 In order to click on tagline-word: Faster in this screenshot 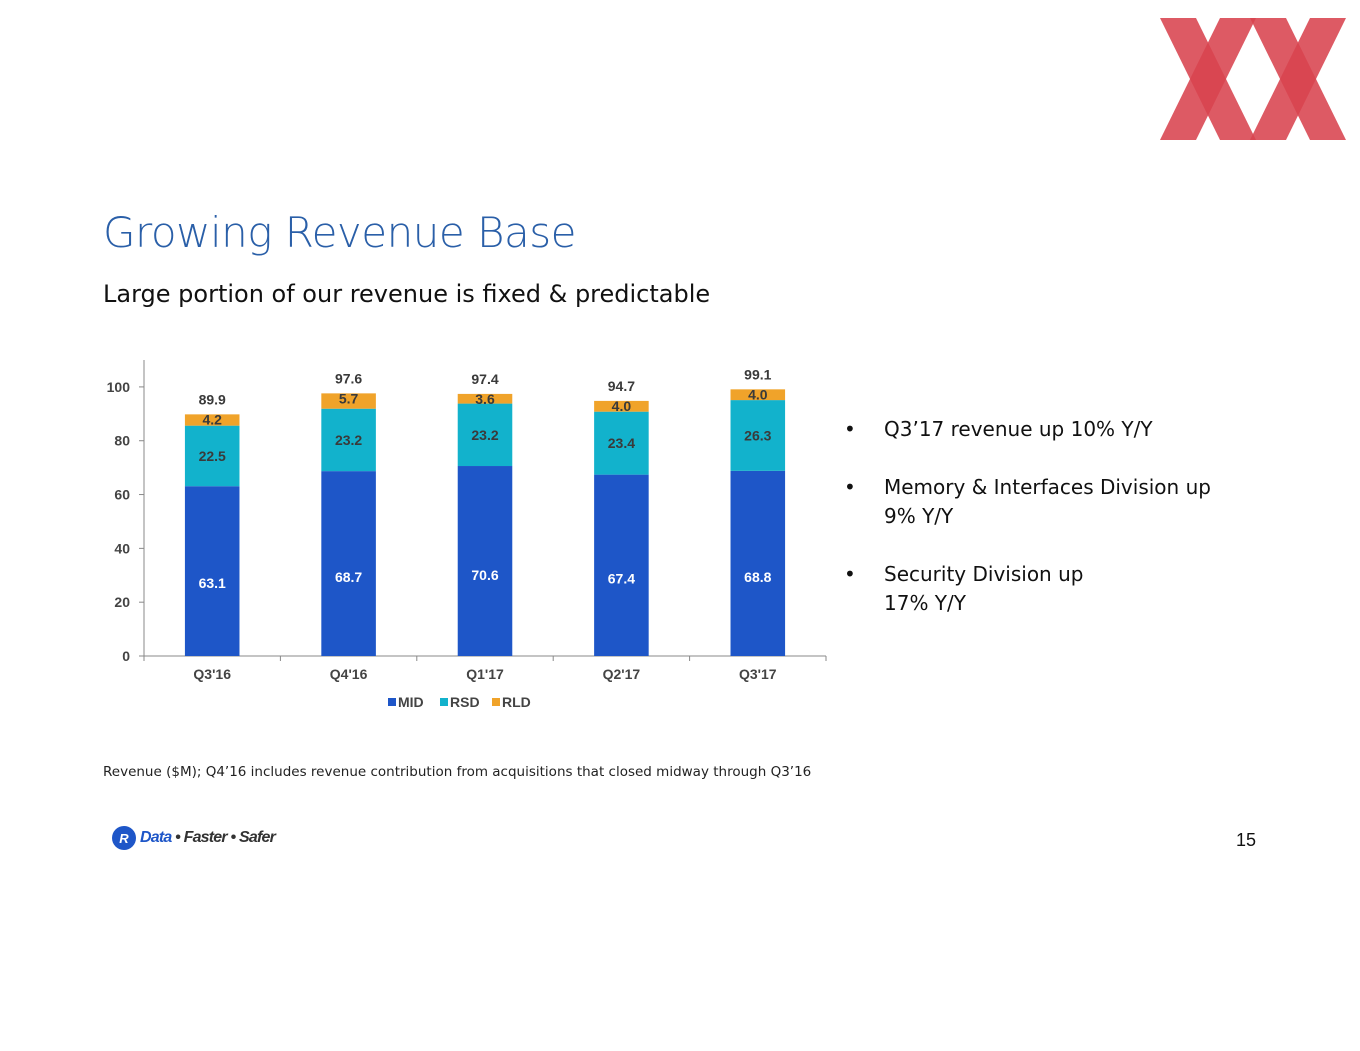, I will do `click(205, 837)`.